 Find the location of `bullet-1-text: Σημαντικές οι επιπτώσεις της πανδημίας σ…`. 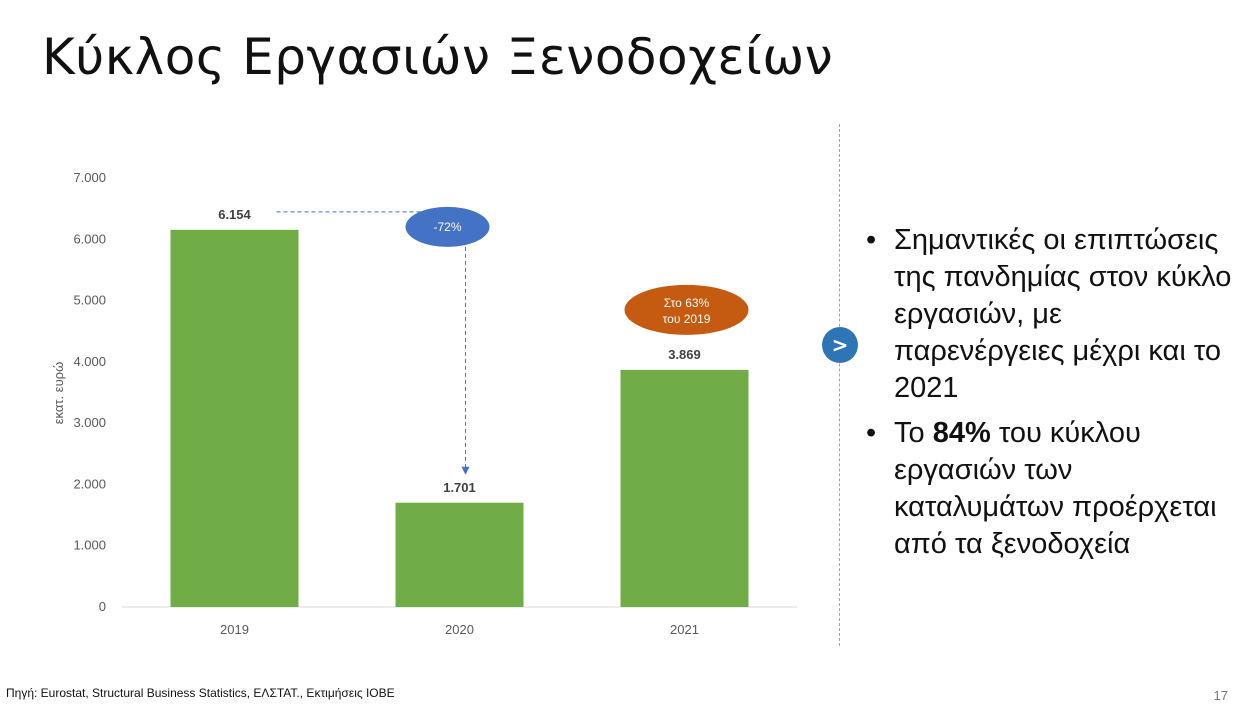

bullet-1-text: Σημαντικές οι επιπτώσεις της πανδημίας σ… is located at coordinates (1063, 314).